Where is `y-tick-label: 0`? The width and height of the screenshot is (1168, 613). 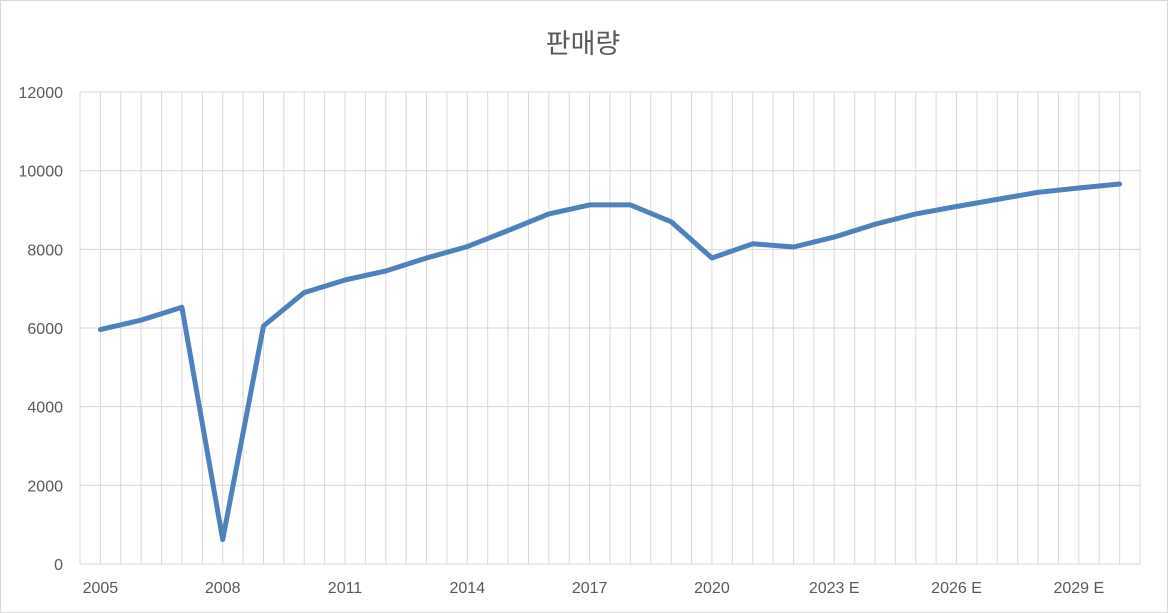 y-tick-label: 0 is located at coordinates (58, 565).